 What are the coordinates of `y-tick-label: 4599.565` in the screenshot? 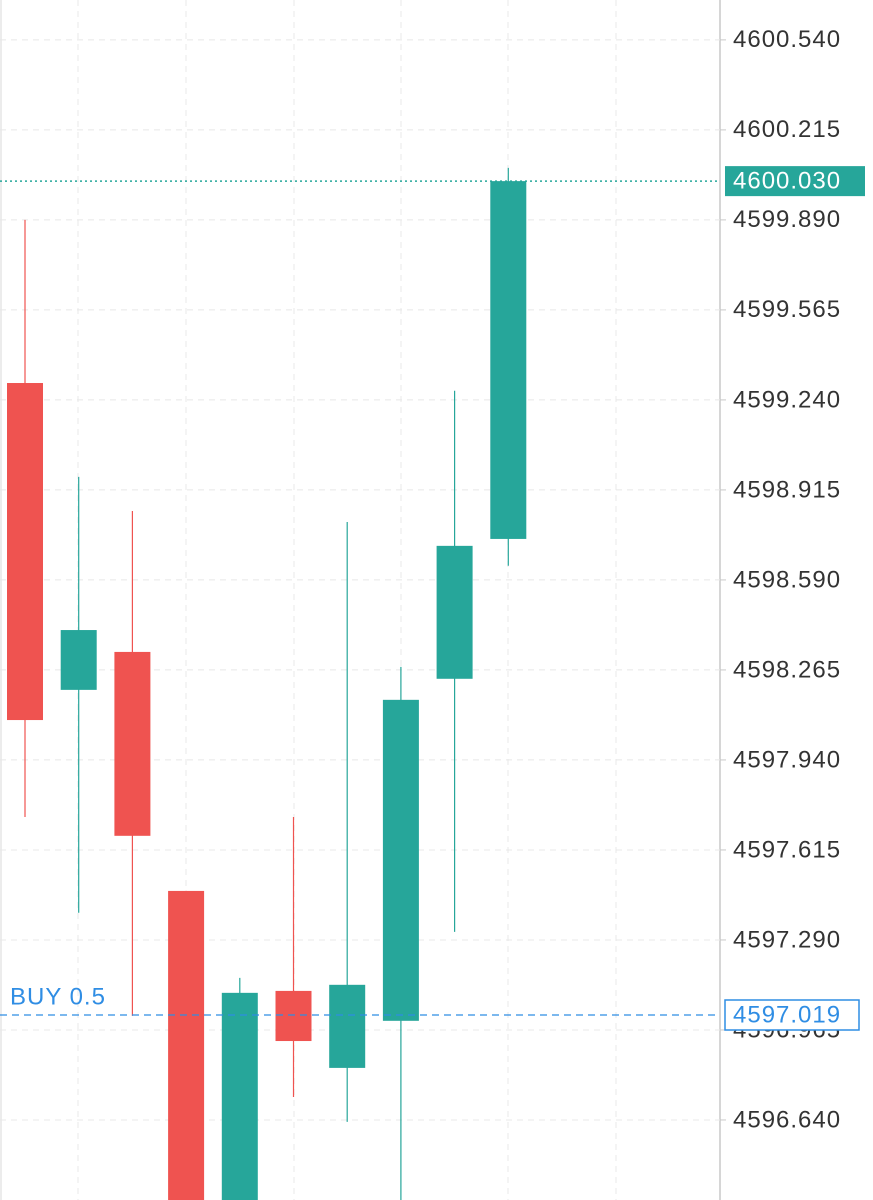 It's located at (787, 309).